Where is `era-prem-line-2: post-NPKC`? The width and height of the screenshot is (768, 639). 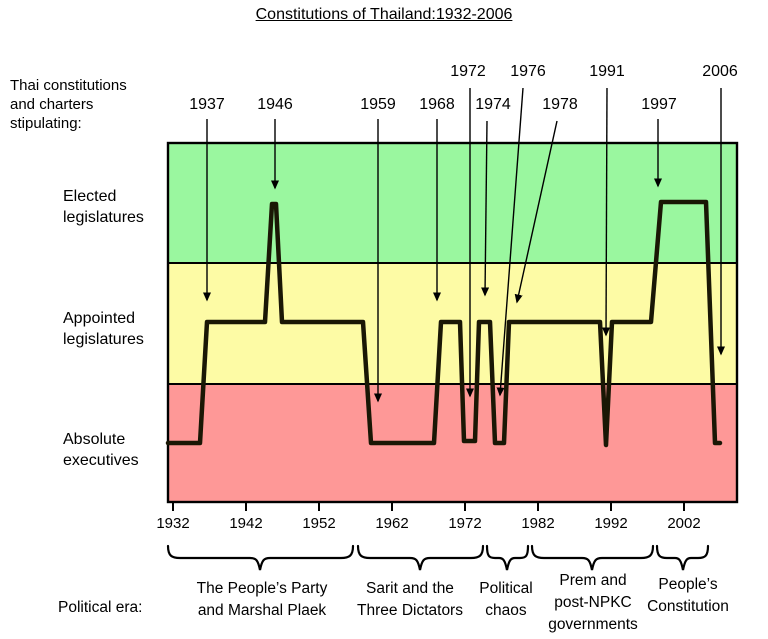
era-prem-line-2: post-NPKC is located at coordinates (593, 602).